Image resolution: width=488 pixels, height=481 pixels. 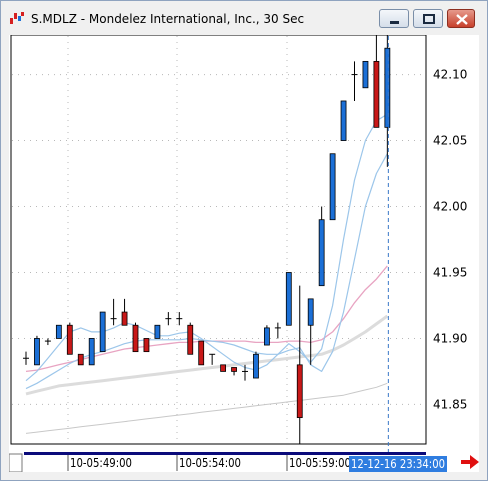 What do you see at coordinates (206, 408) in the screenshot?
I see `ma-line-gray-thin` at bounding box center [206, 408].